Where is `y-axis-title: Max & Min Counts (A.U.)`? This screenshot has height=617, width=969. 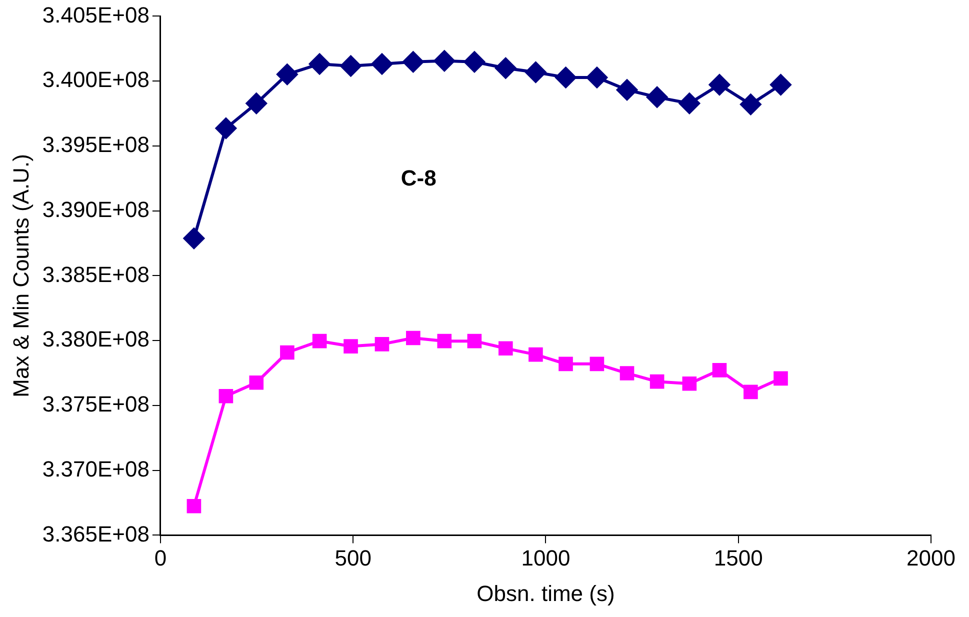 y-axis-title: Max & Min Counts (A.U.) is located at coordinates (21, 276).